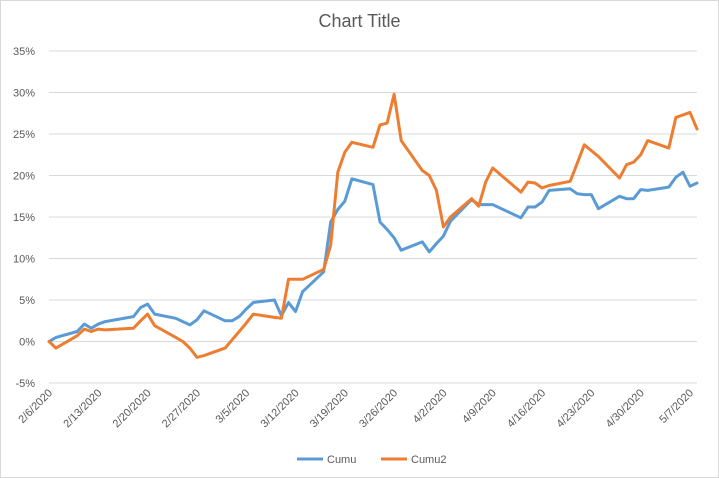 This screenshot has height=478, width=719. Describe the element at coordinates (359, 21) in the screenshot. I see `chart-title: Chart Title` at that location.